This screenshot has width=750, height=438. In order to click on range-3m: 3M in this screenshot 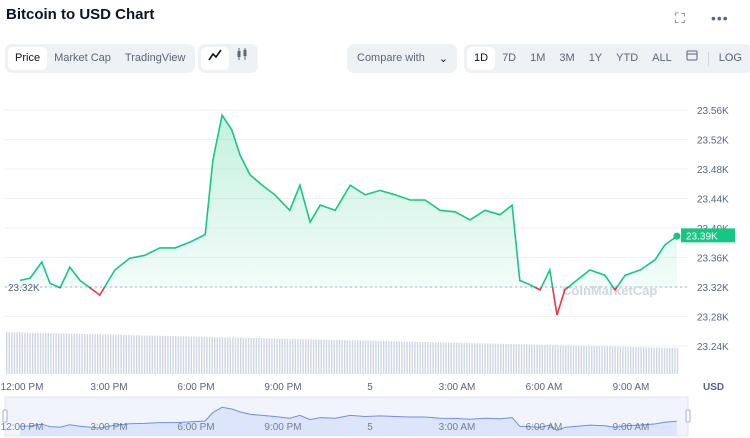, I will do `click(567, 58)`.